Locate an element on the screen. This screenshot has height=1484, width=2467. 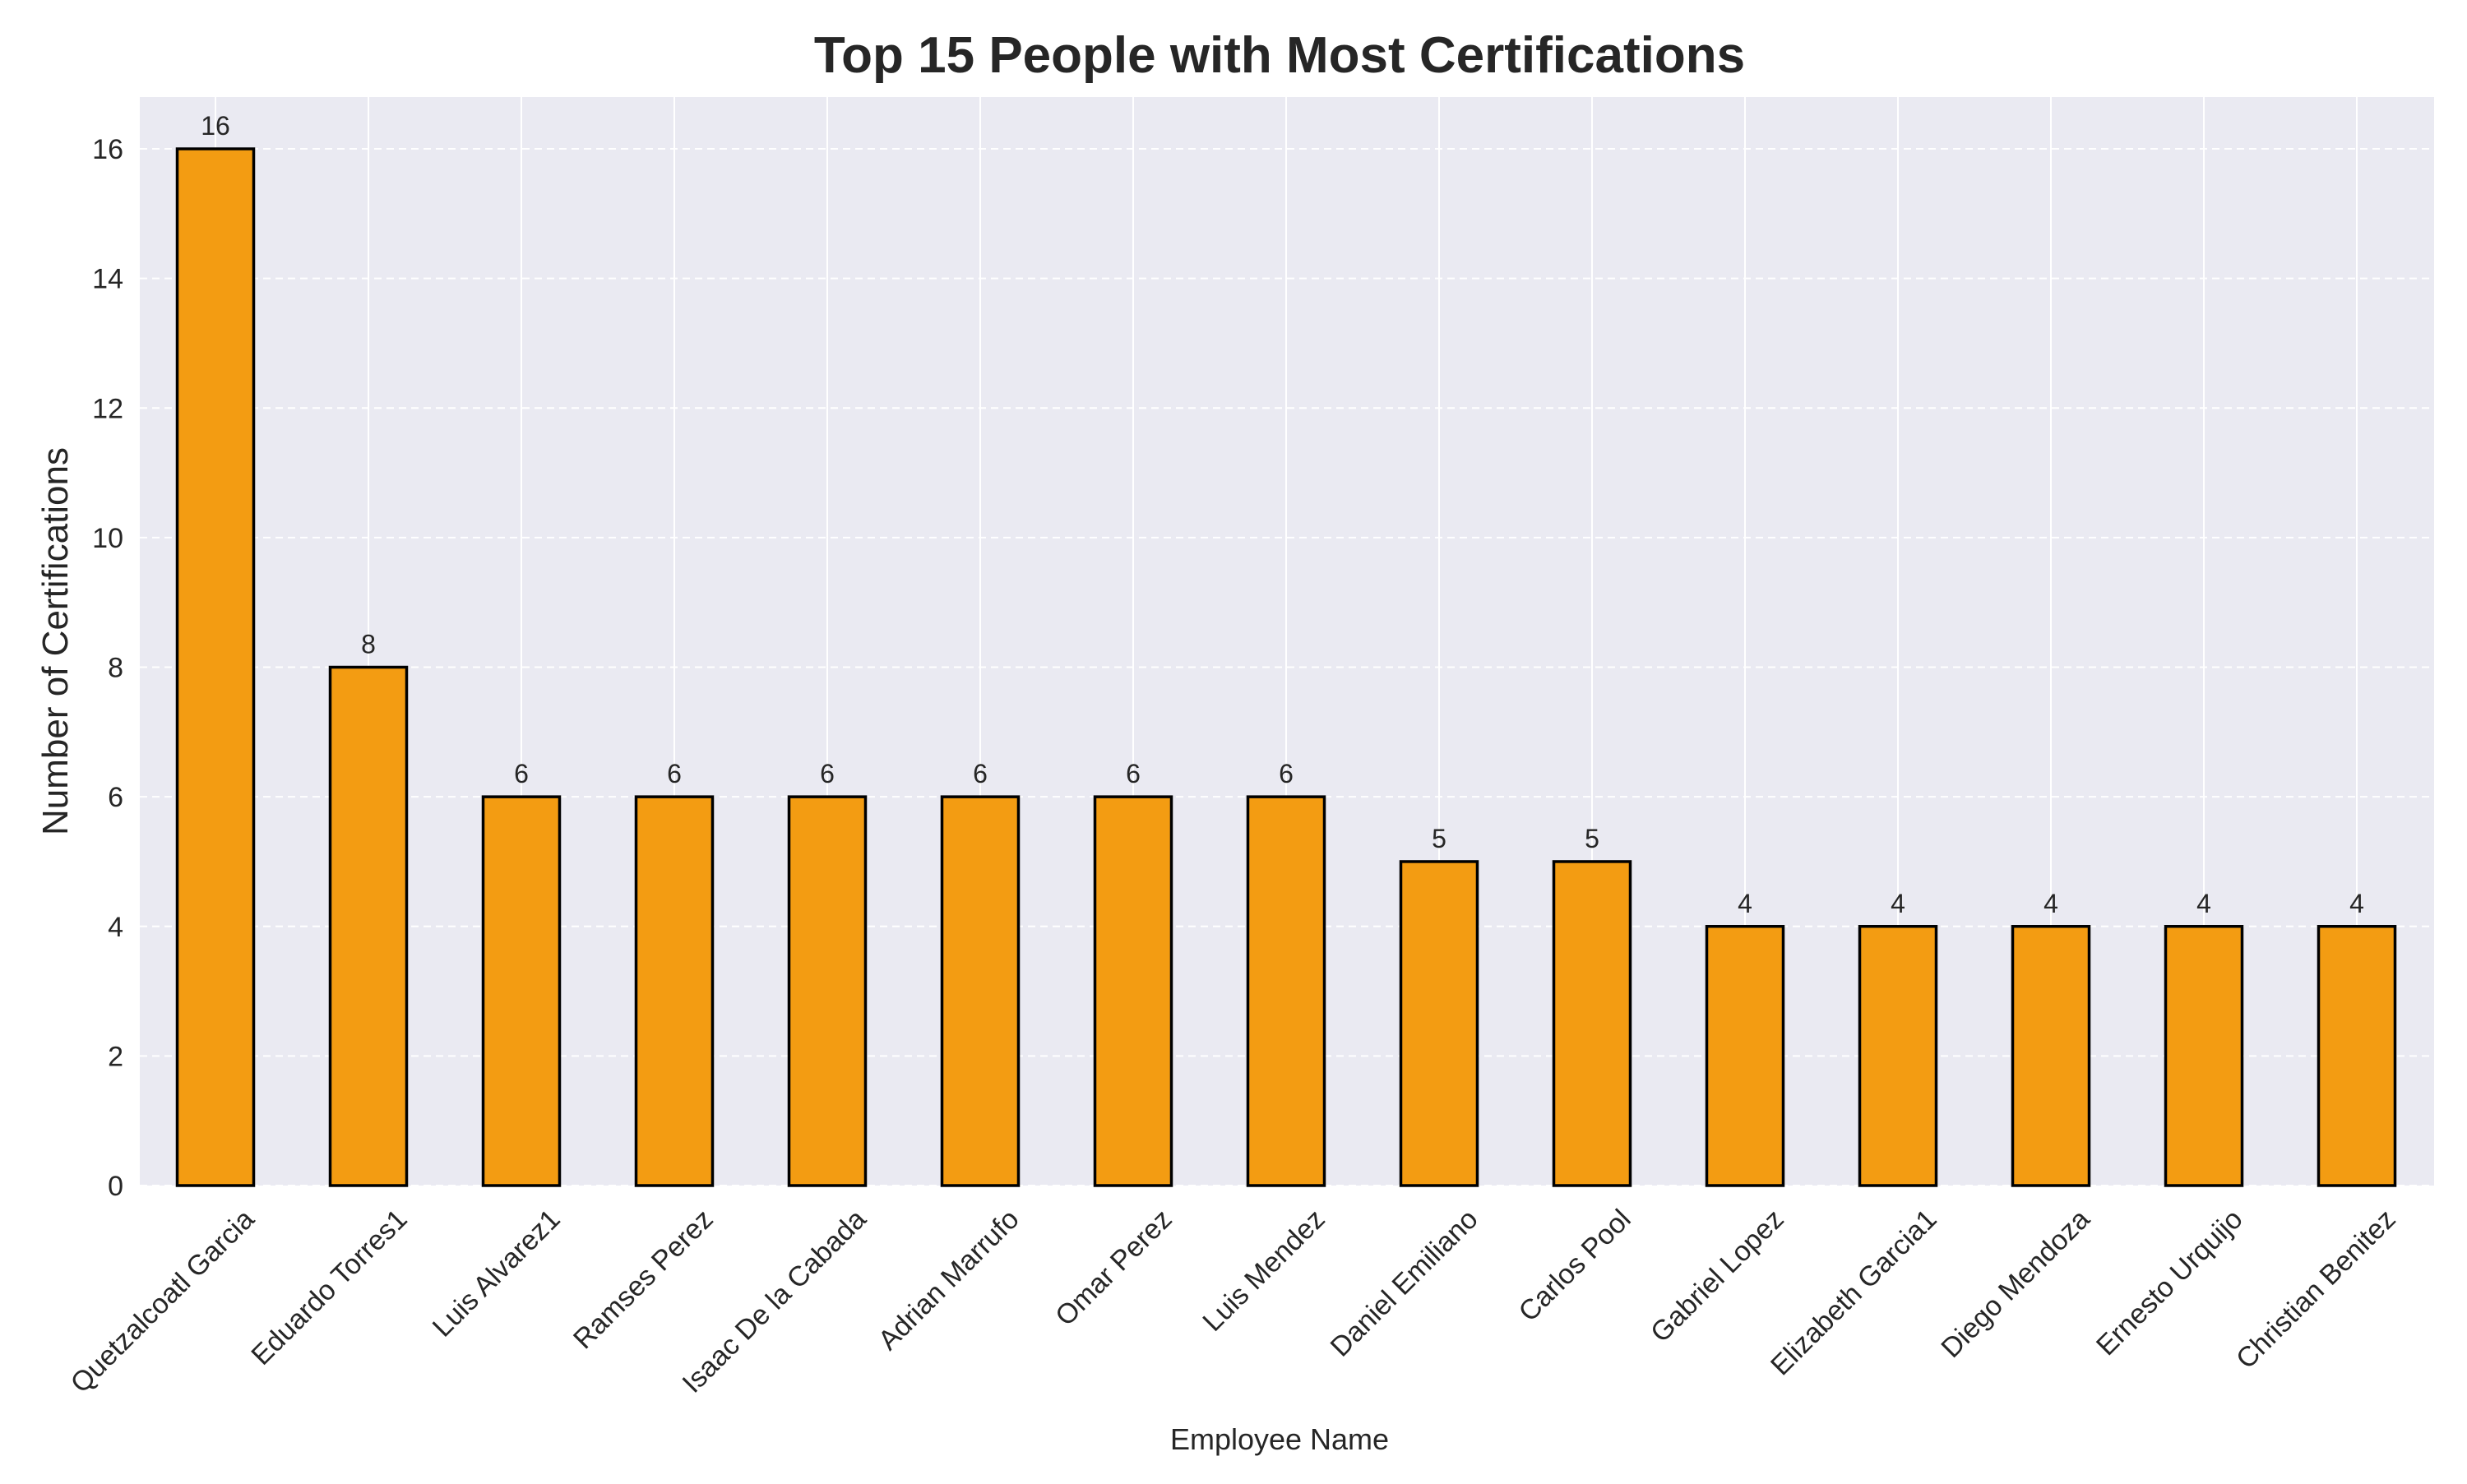
x-tick-label: Omar Perez is located at coordinates (1113, 1268).